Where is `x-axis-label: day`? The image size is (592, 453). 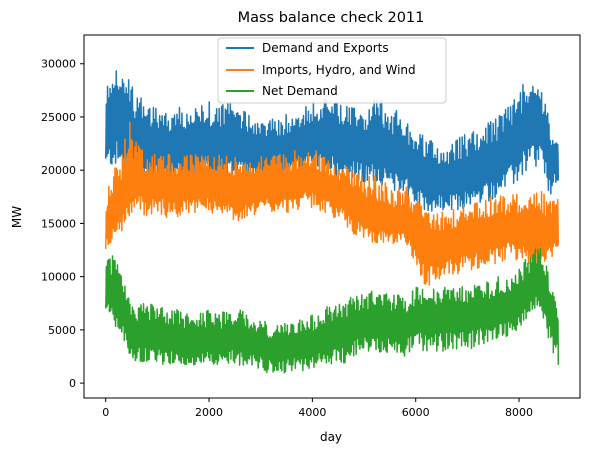
x-axis-label: day is located at coordinates (331, 437).